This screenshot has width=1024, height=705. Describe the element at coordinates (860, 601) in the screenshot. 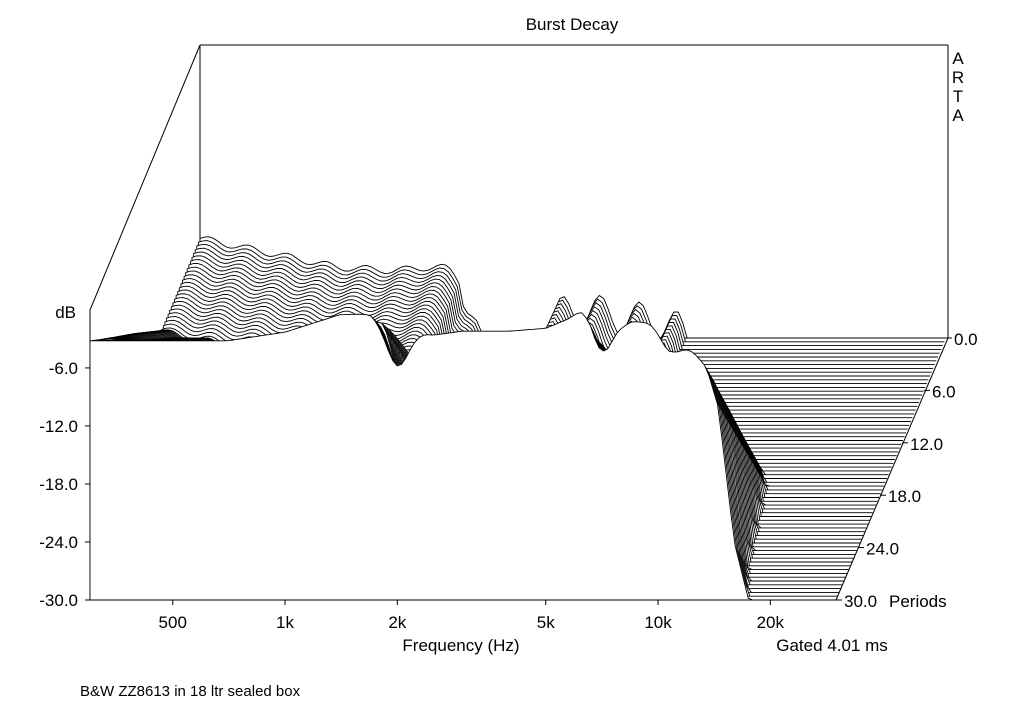

I see `time-tick-label: 30.0` at that location.